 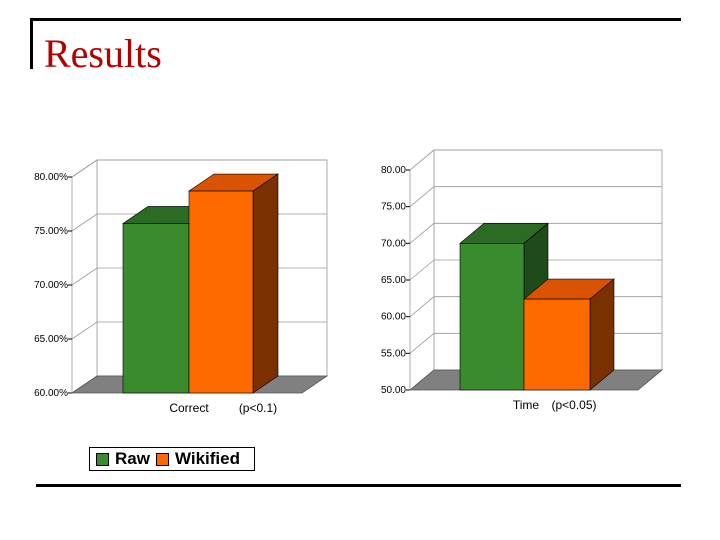 What do you see at coordinates (102, 459) in the screenshot?
I see `legend-swatch-raw` at bounding box center [102, 459].